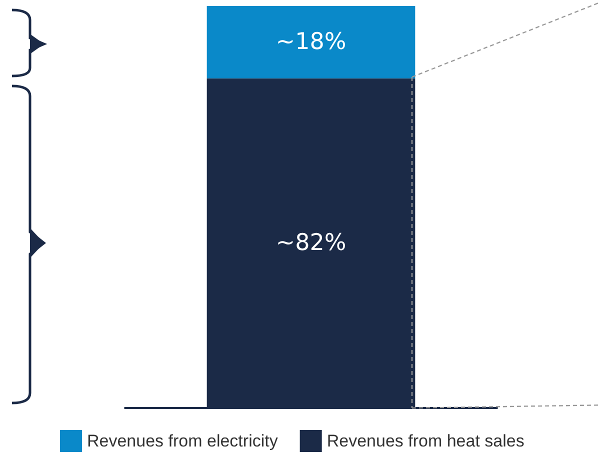 This screenshot has width=606, height=459. Describe the element at coordinates (425, 441) in the screenshot. I see `legend-label: Revenues from heat sales` at that location.